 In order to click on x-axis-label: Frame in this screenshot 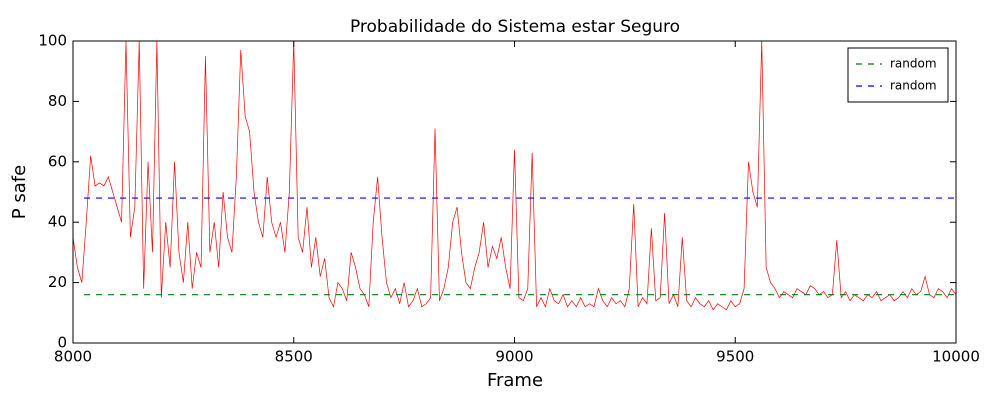, I will do `click(515, 380)`.